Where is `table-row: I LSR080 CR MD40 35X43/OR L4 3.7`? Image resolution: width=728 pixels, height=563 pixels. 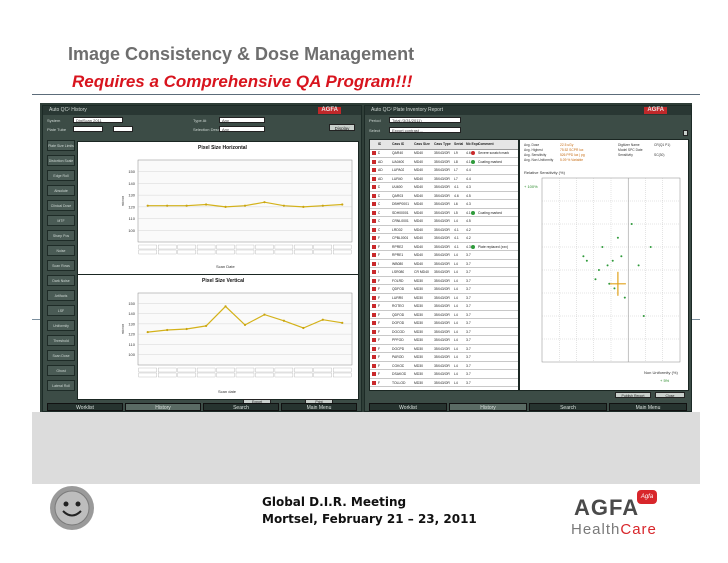
table-row: I LSR080 CR MD40 35X43/OR L4 3.7 is located at coordinates (444, 272).